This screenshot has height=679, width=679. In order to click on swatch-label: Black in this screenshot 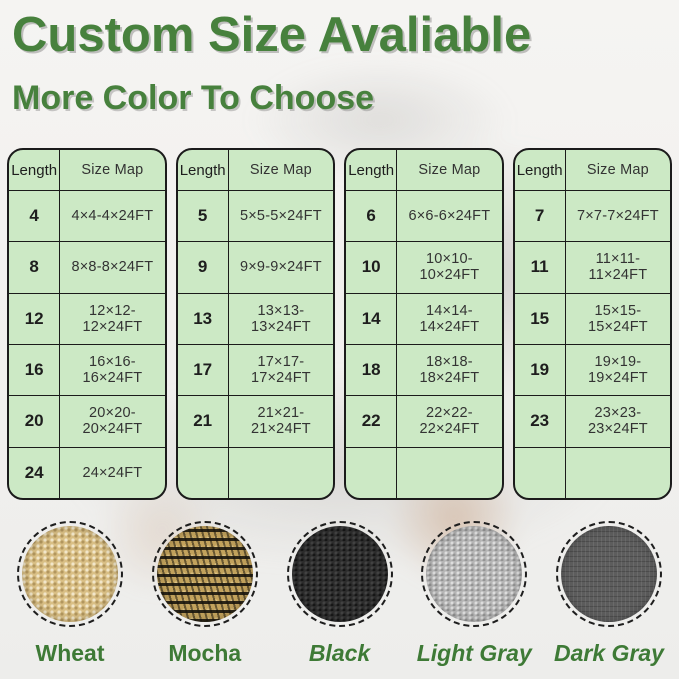, I will do `click(339, 653)`.